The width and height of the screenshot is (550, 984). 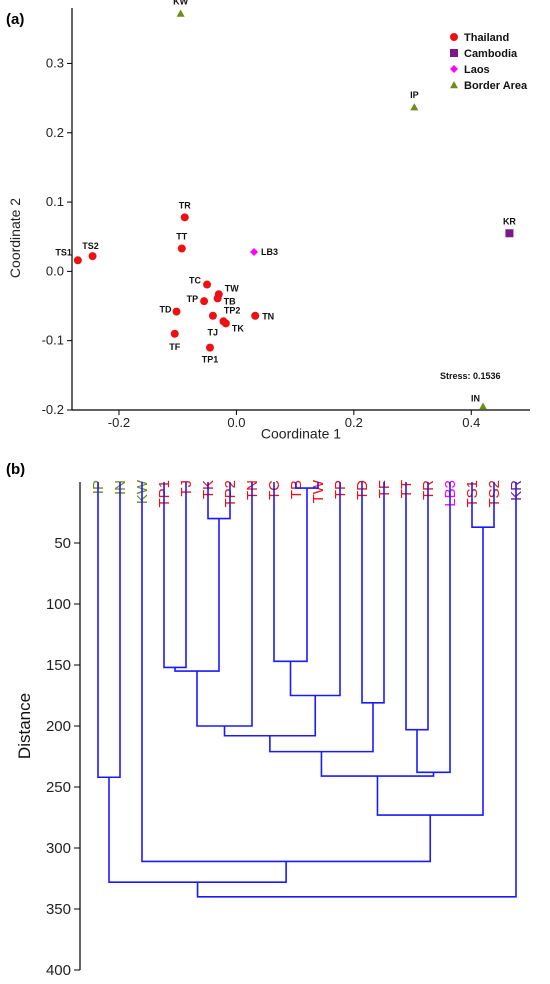 I want to click on point-kw, so click(x=180, y=13).